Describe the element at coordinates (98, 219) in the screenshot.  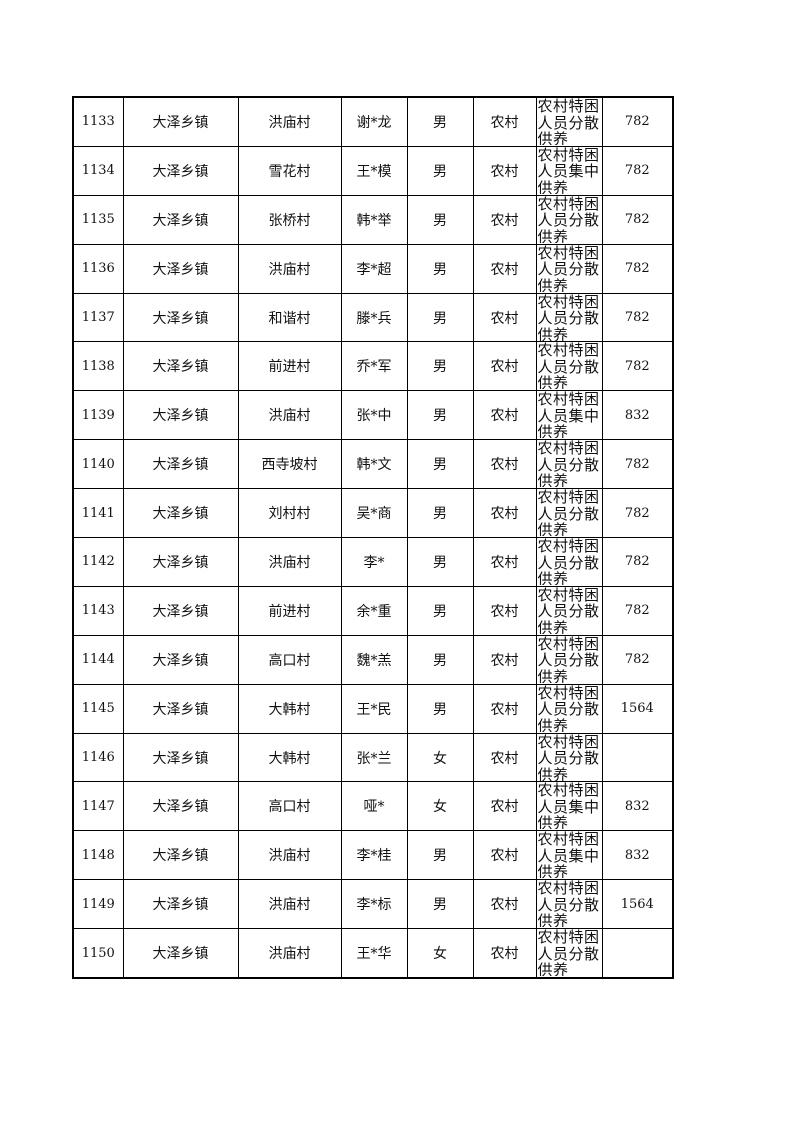
I see `row-id-cell: 1135` at that location.